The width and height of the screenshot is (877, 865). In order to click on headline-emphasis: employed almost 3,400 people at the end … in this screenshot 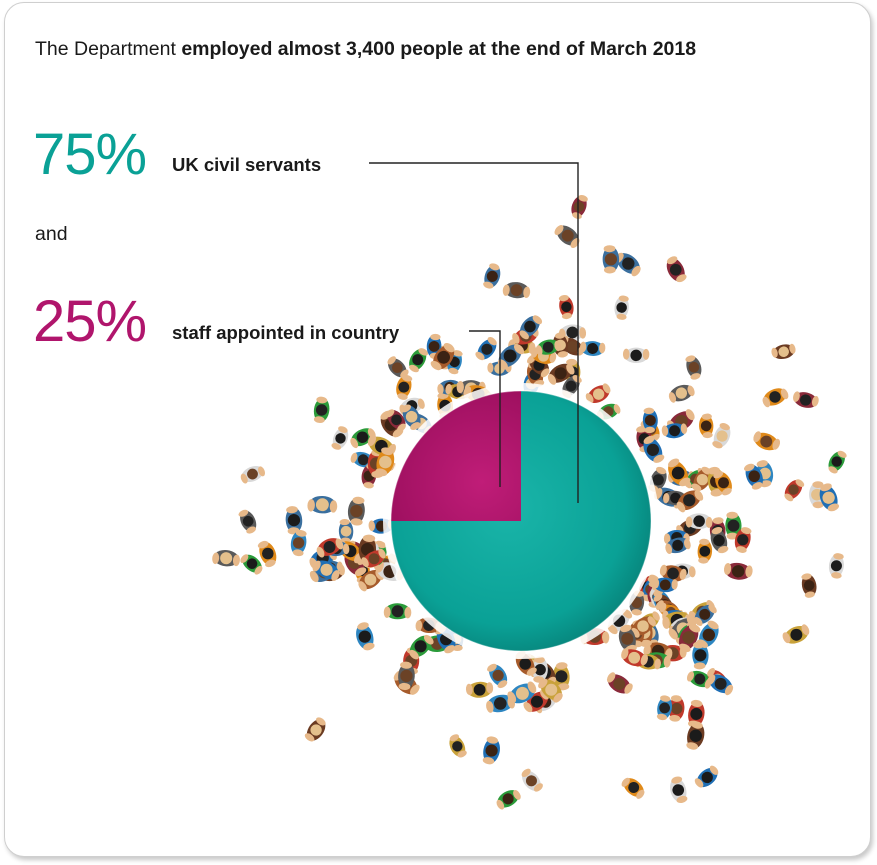, I will do `click(439, 49)`.